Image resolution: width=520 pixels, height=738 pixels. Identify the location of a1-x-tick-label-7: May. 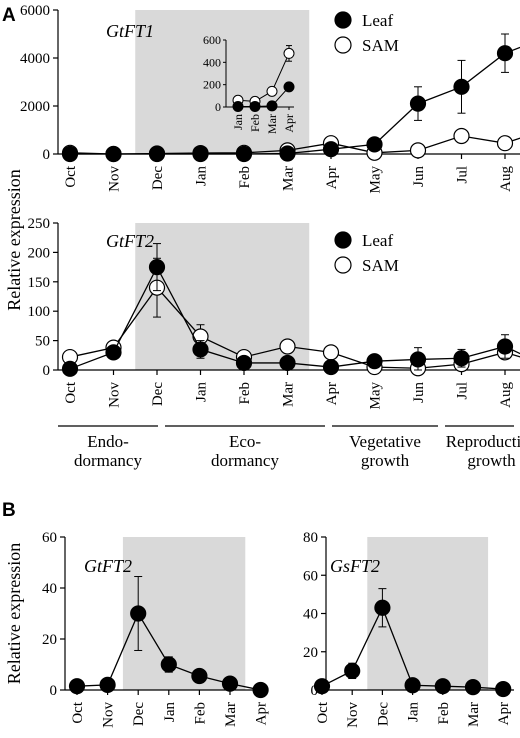
(376, 180).